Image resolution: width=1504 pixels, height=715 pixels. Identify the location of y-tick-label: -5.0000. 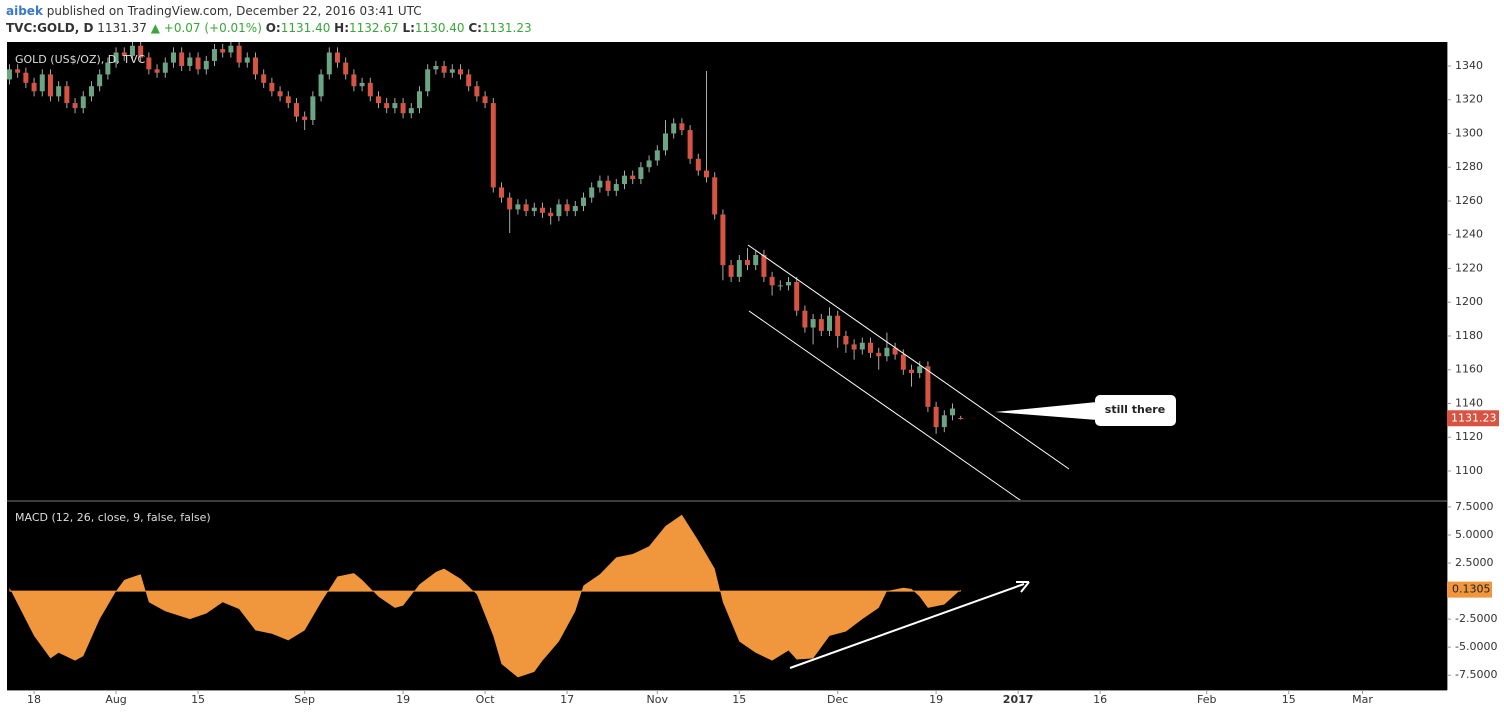
(1476, 646).